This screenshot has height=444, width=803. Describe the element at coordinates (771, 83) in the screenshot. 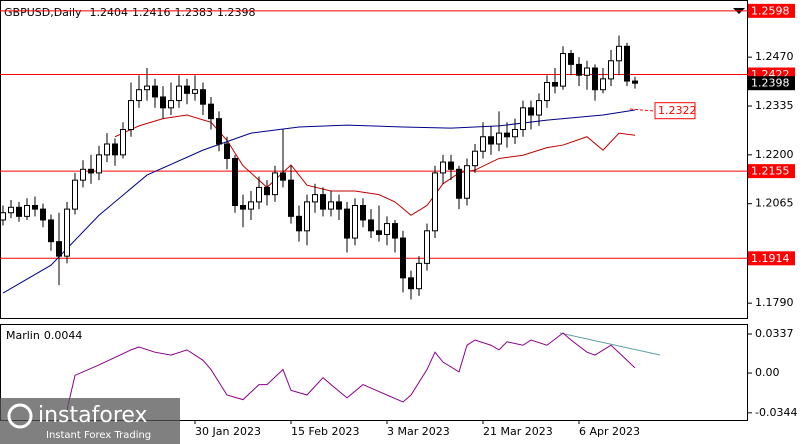

I see `price-label-box` at that location.